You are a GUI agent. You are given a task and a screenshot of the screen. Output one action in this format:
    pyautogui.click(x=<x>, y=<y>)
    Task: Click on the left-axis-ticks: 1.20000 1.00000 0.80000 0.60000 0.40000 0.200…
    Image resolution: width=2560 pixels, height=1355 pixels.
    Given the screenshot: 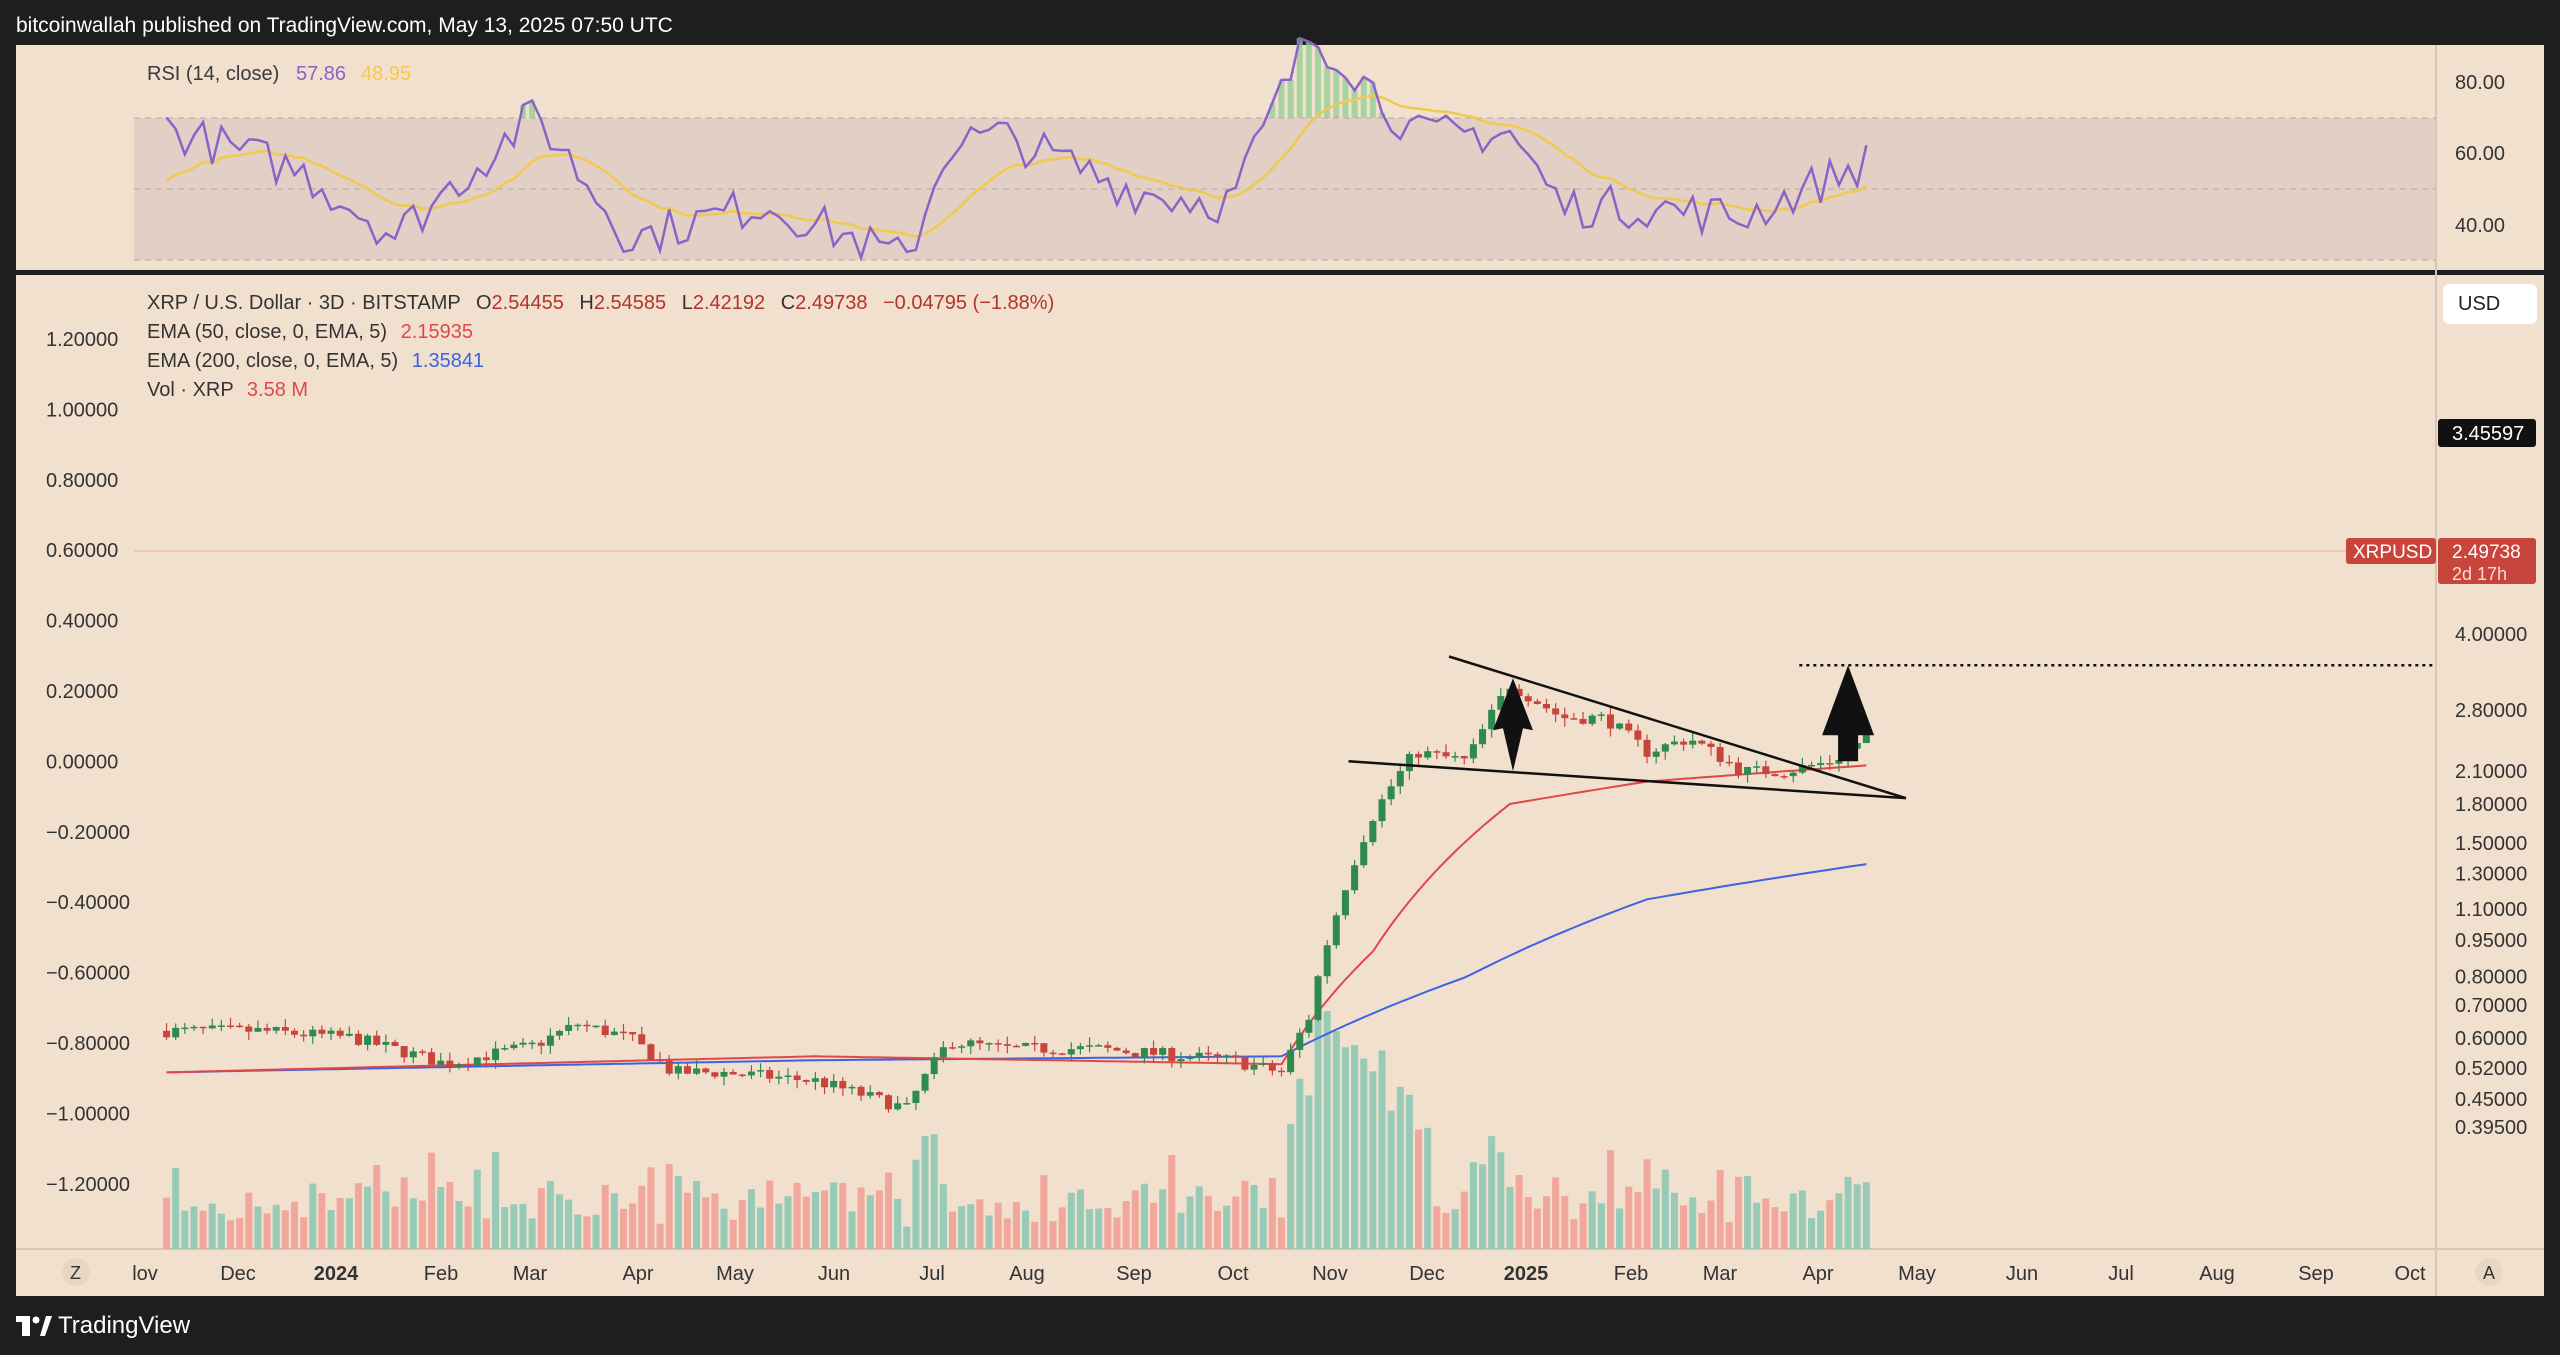 What is the action you would take?
    pyautogui.click(x=88, y=762)
    